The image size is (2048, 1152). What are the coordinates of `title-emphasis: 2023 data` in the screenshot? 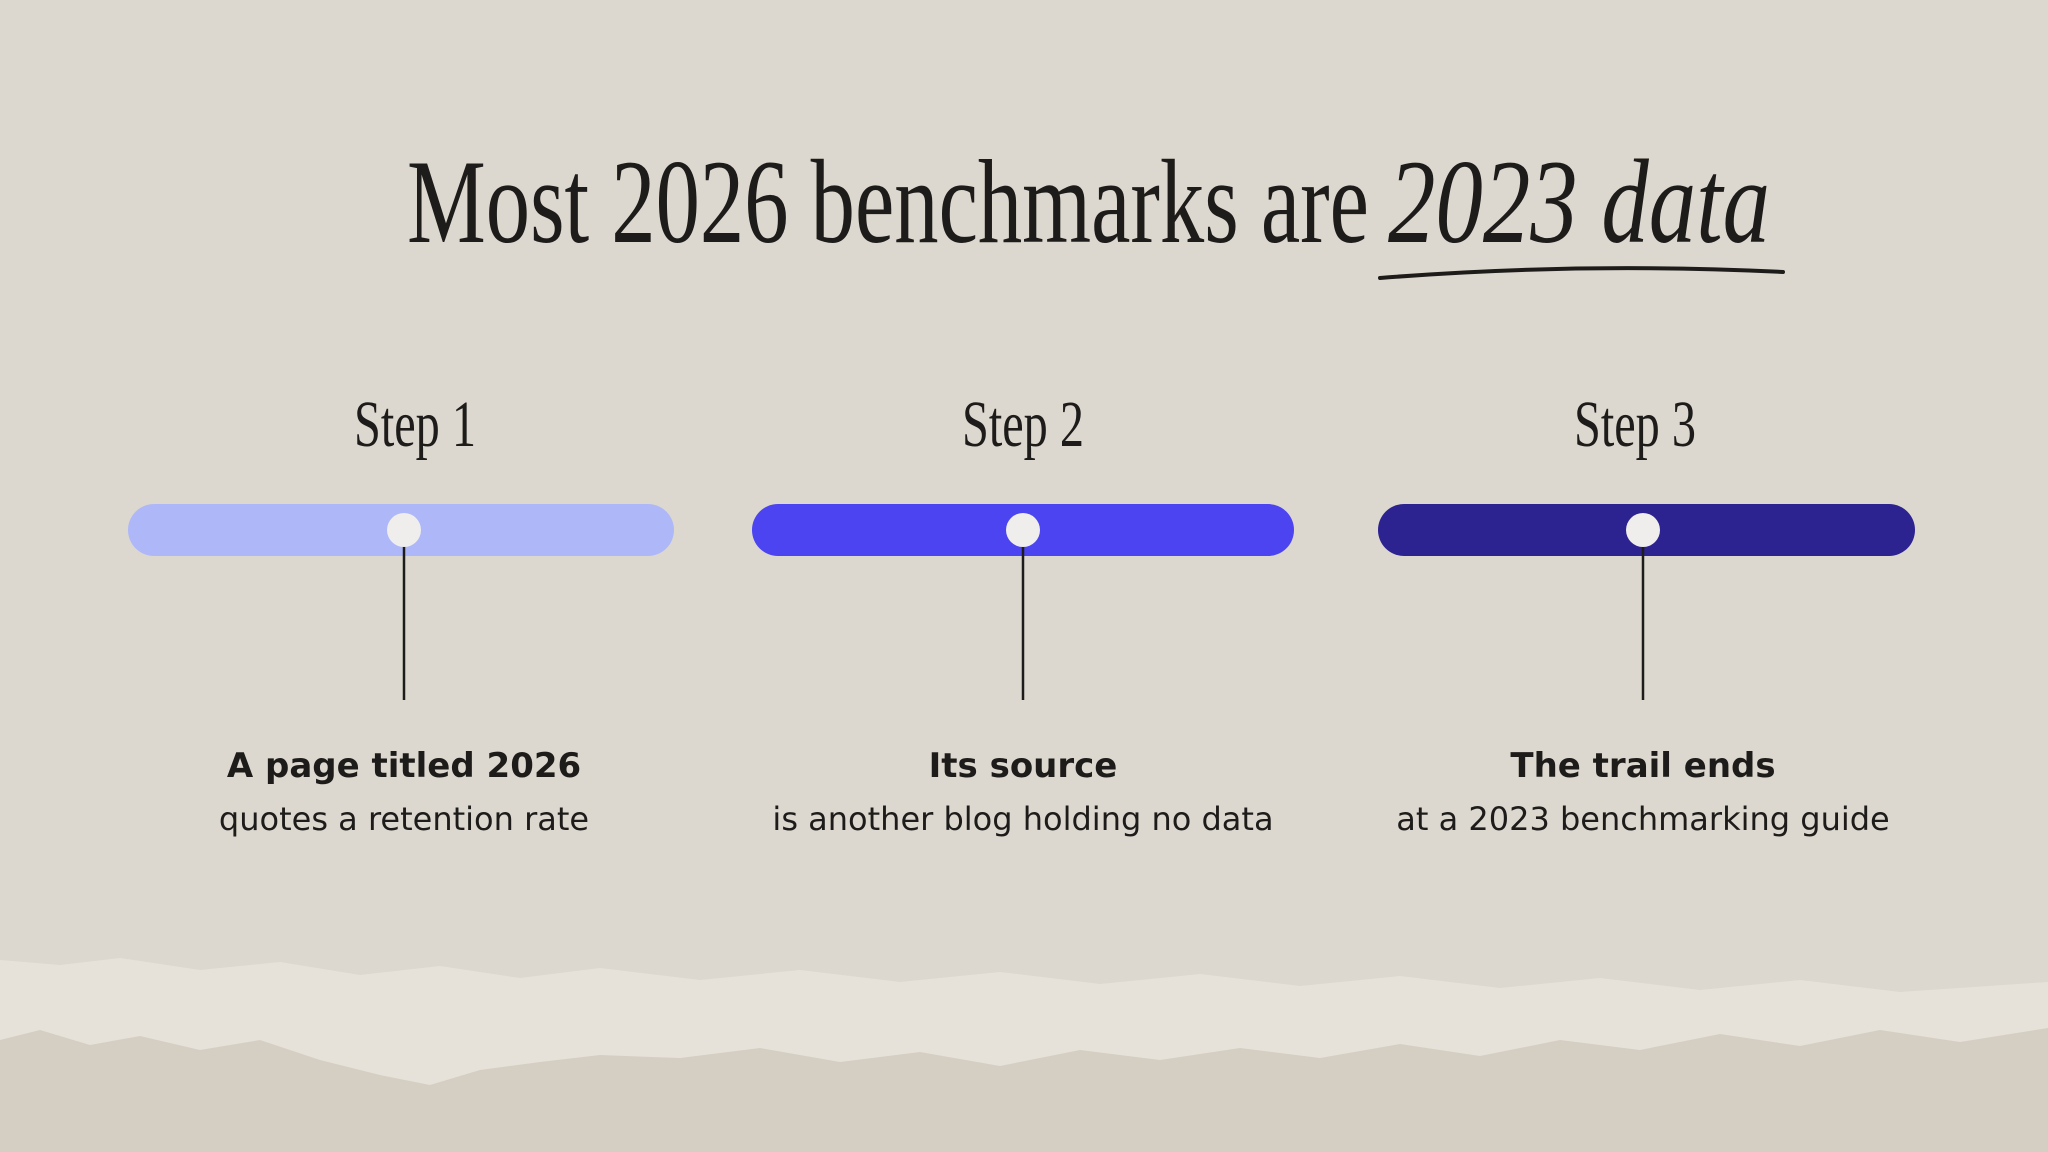 It's located at (1579, 201).